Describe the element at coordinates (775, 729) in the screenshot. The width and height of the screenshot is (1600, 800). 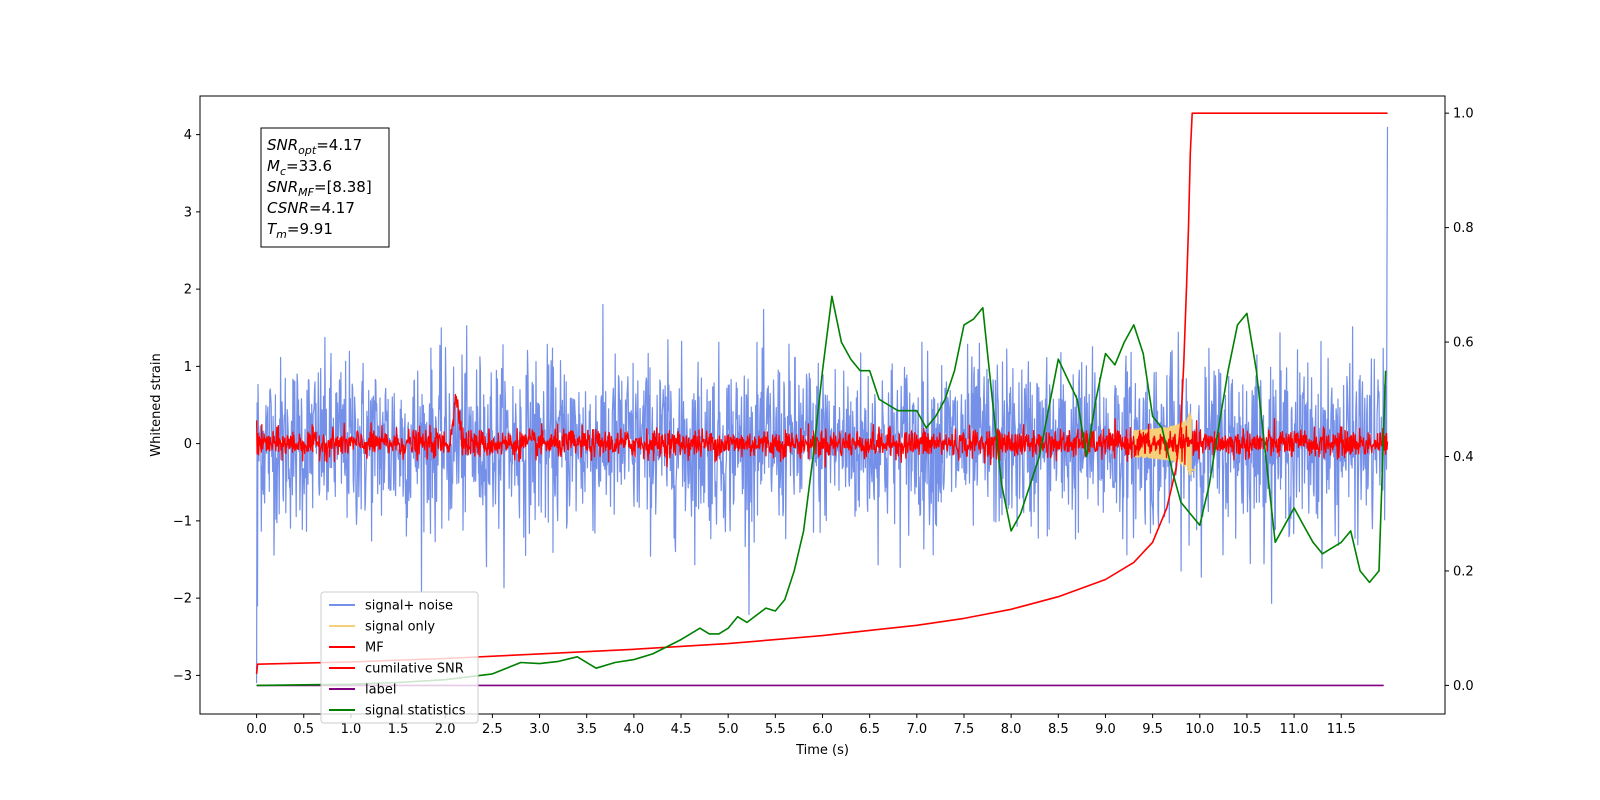
I see `x-tick-label: 5.5` at that location.